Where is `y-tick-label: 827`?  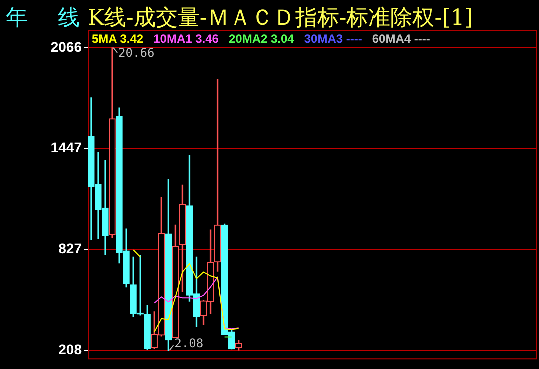 y-tick-label: 827 is located at coordinates (70, 248).